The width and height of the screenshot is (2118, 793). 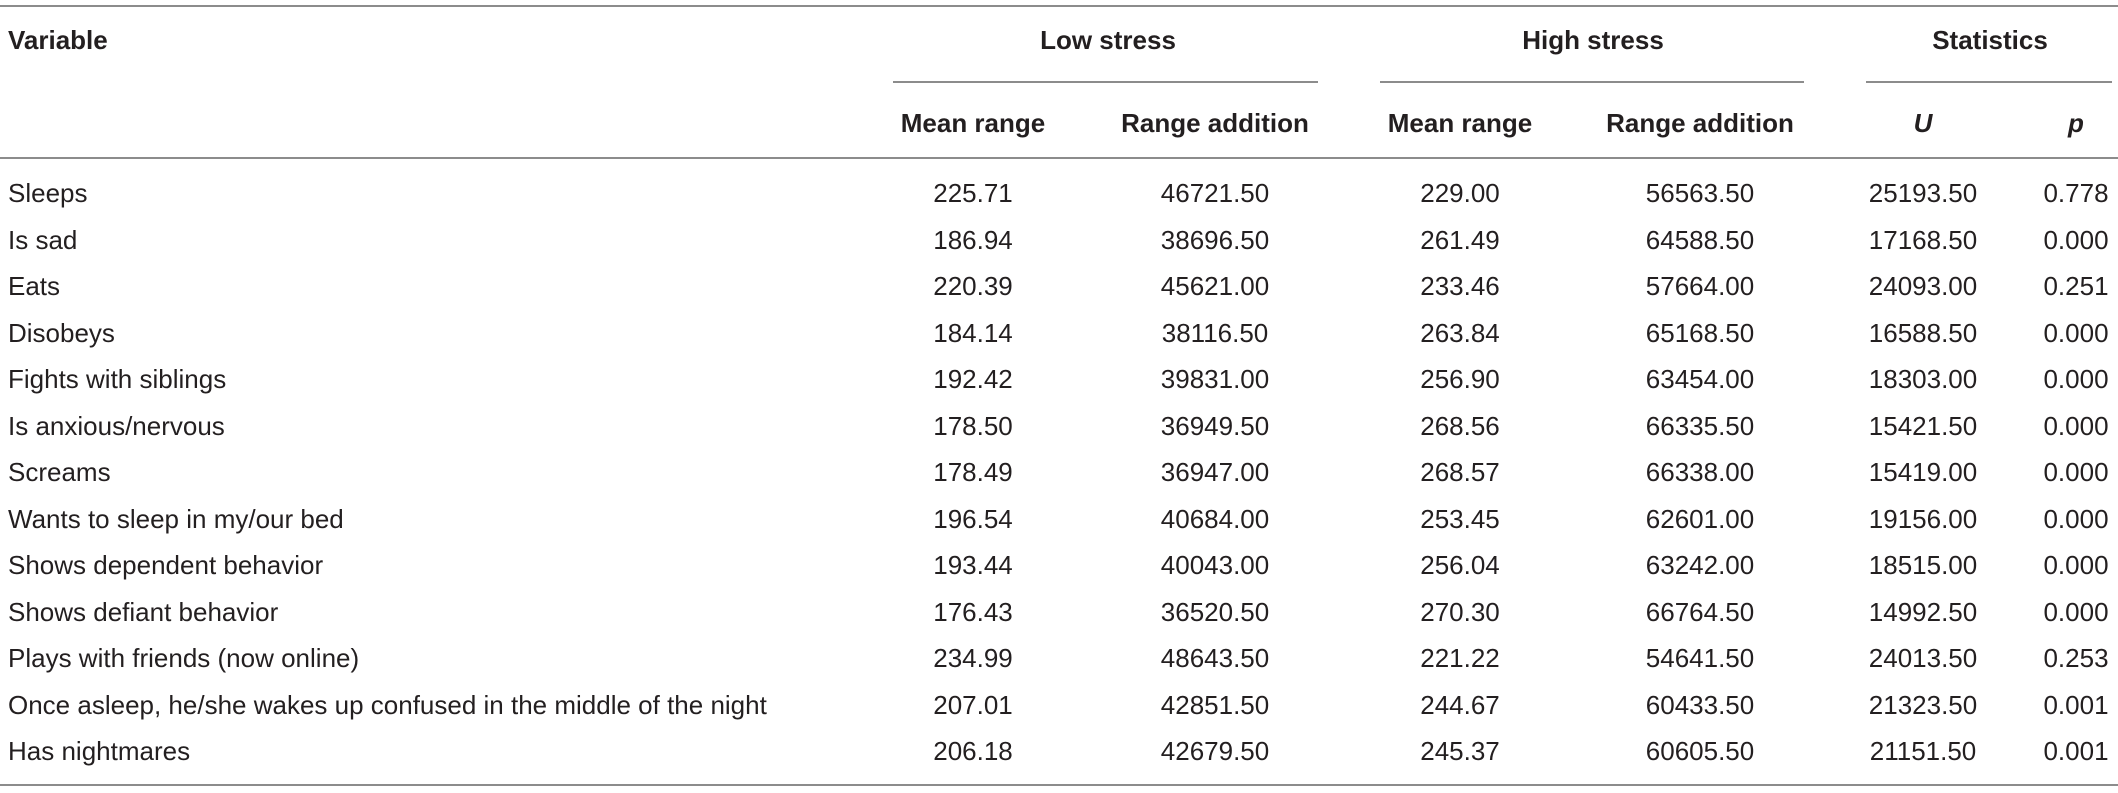 What do you see at coordinates (1215, 472) in the screenshot?
I see `cell-low-range-addition: 36947.00` at bounding box center [1215, 472].